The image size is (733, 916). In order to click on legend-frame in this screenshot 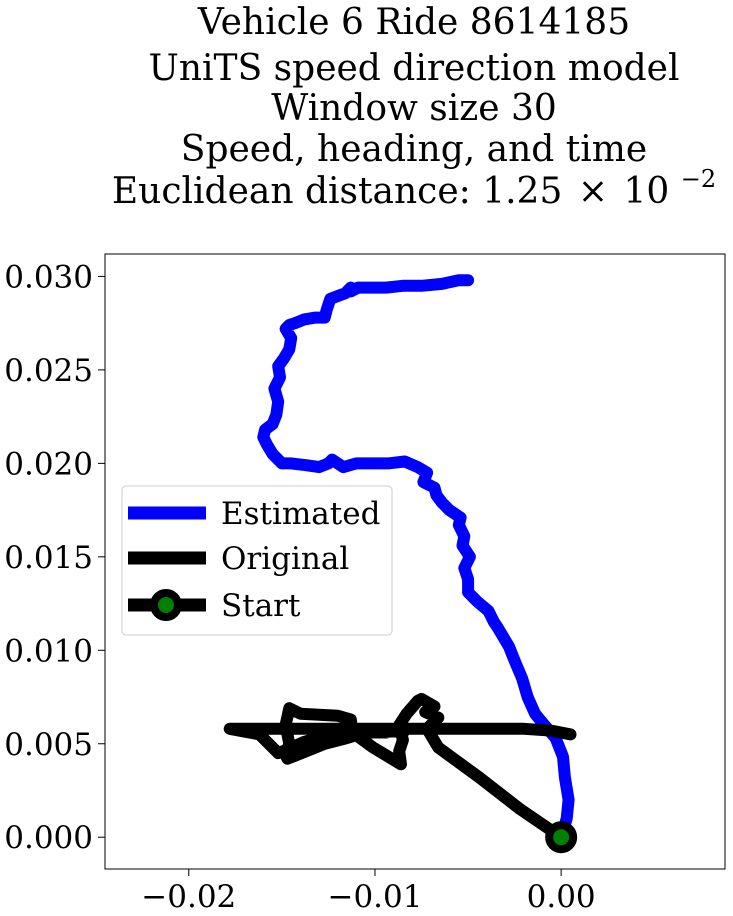, I will do `click(257, 560)`.